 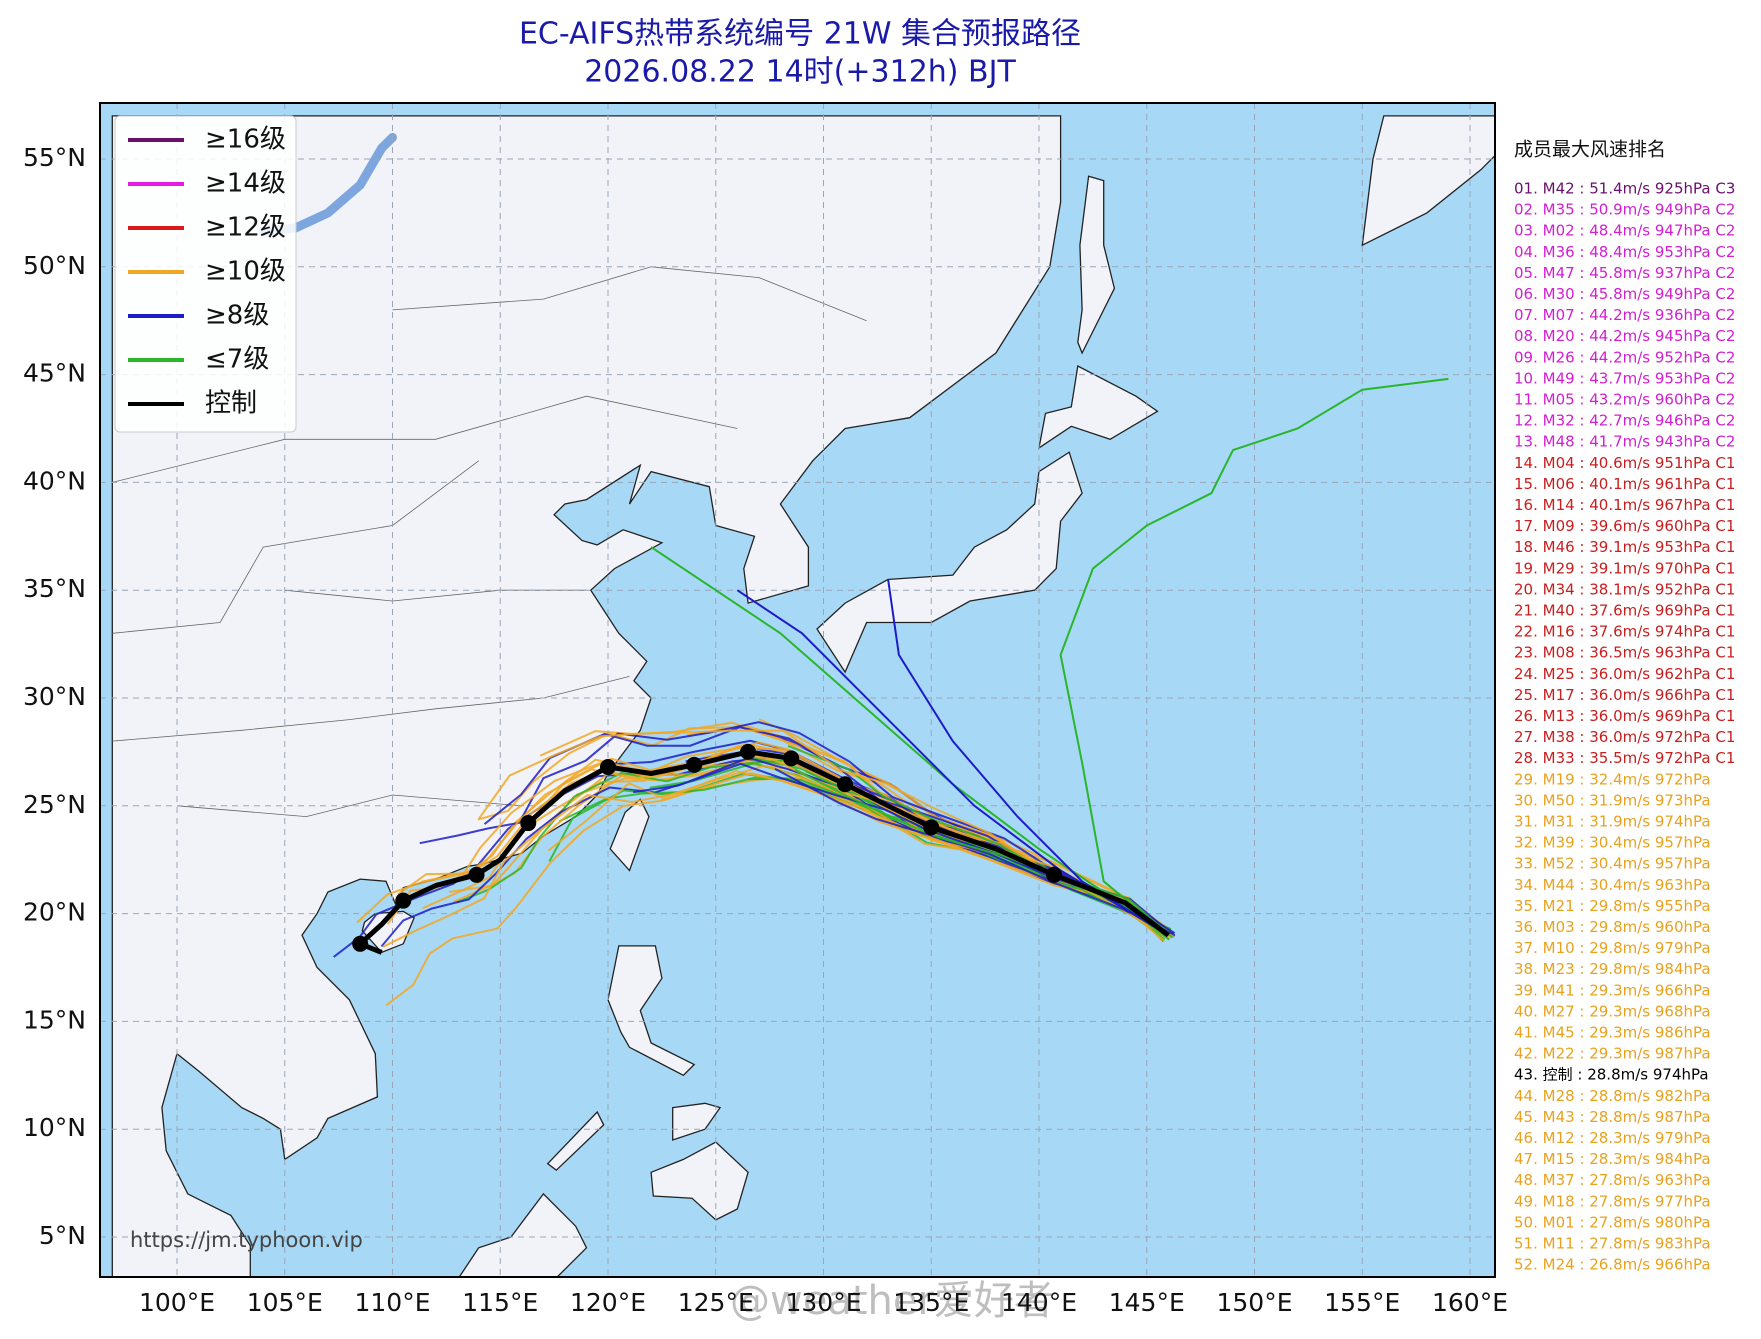 I want to click on ranking-item: 37. M10 : 29.8m/s 979hPa, so click(x=1612, y=948).